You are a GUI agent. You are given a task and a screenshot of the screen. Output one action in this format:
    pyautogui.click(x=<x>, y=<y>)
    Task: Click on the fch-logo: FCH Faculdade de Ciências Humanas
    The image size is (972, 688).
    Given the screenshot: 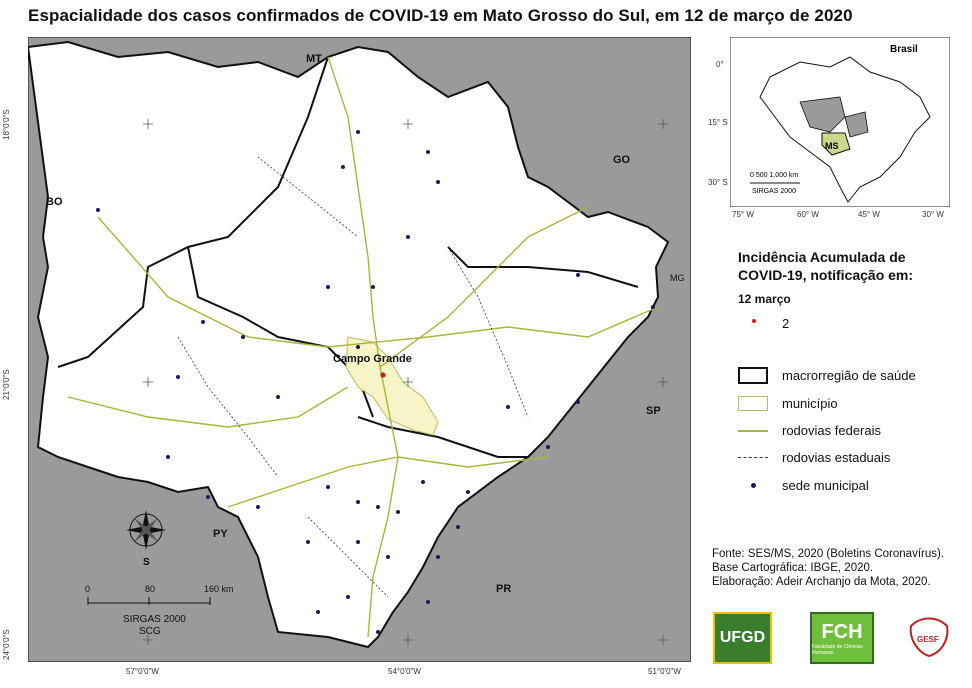 What is the action you would take?
    pyautogui.click(x=842, y=638)
    